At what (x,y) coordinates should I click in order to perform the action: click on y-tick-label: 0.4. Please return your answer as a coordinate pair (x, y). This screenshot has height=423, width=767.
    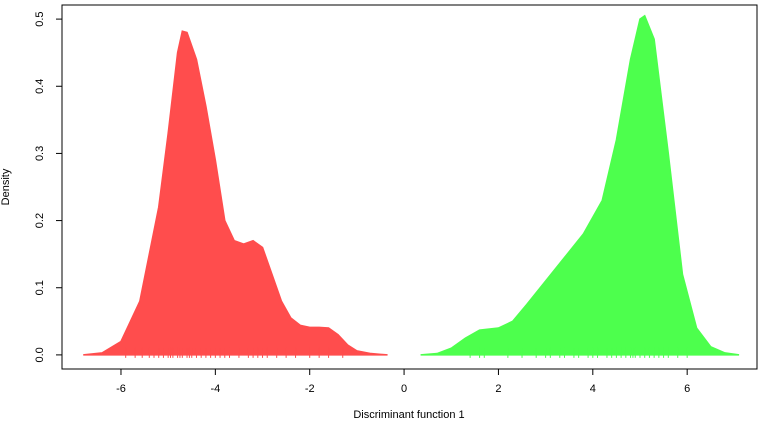
    Looking at the image, I should click on (40, 86).